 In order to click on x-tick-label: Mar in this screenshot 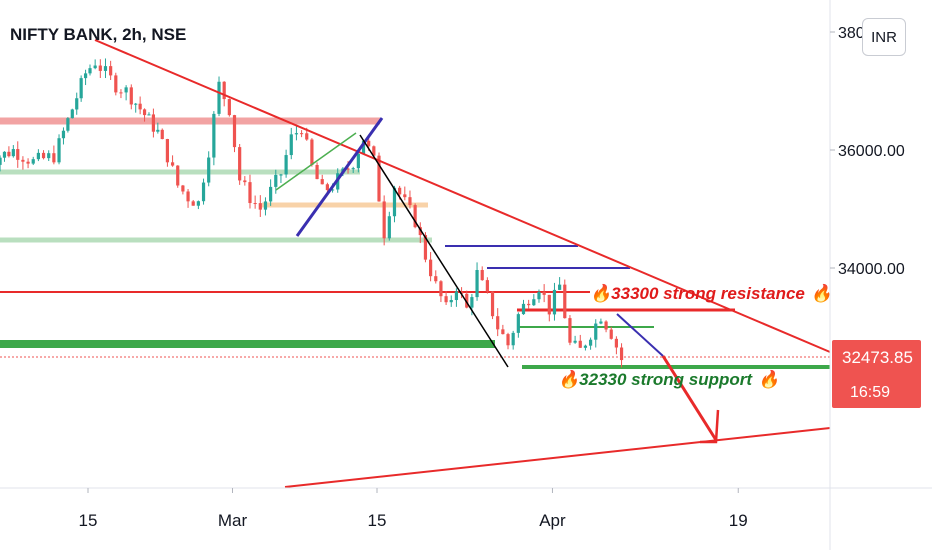, I will do `click(233, 520)`.